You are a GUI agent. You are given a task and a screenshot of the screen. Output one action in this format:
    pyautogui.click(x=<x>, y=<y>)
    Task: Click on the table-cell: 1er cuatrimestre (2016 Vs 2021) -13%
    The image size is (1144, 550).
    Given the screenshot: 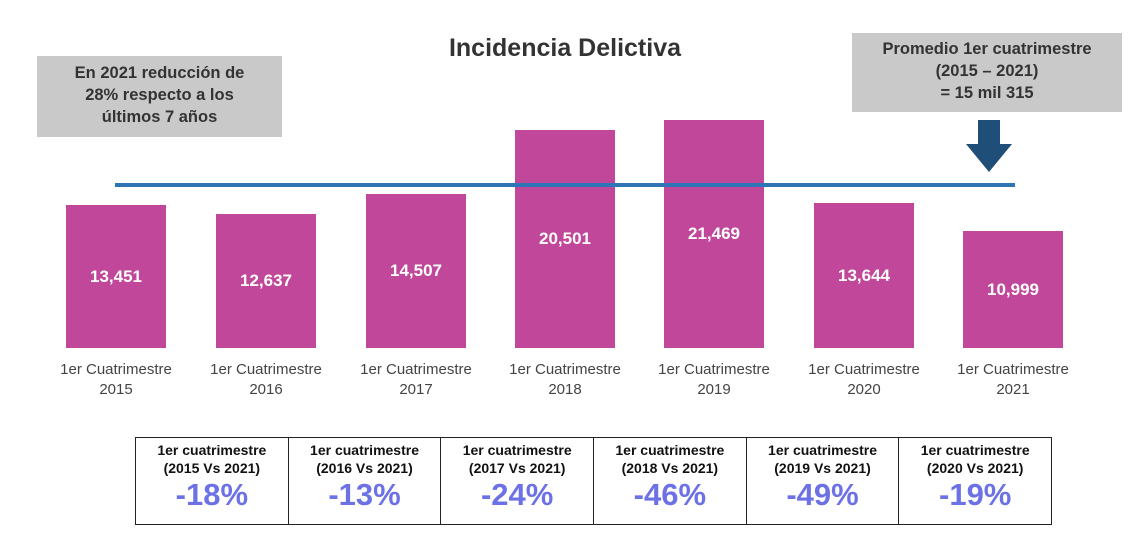 What is the action you would take?
    pyautogui.click(x=365, y=481)
    